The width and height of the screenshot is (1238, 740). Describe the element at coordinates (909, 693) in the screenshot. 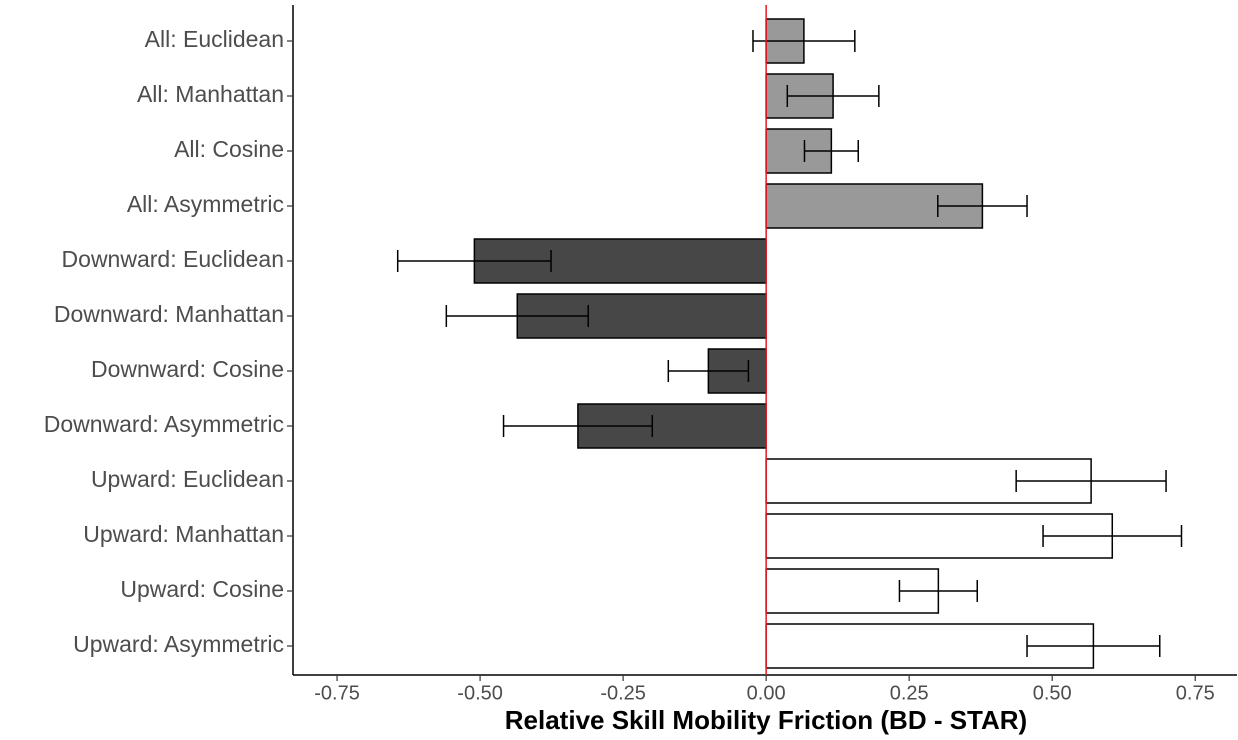

I see `x-tick-label: 0.25` at that location.